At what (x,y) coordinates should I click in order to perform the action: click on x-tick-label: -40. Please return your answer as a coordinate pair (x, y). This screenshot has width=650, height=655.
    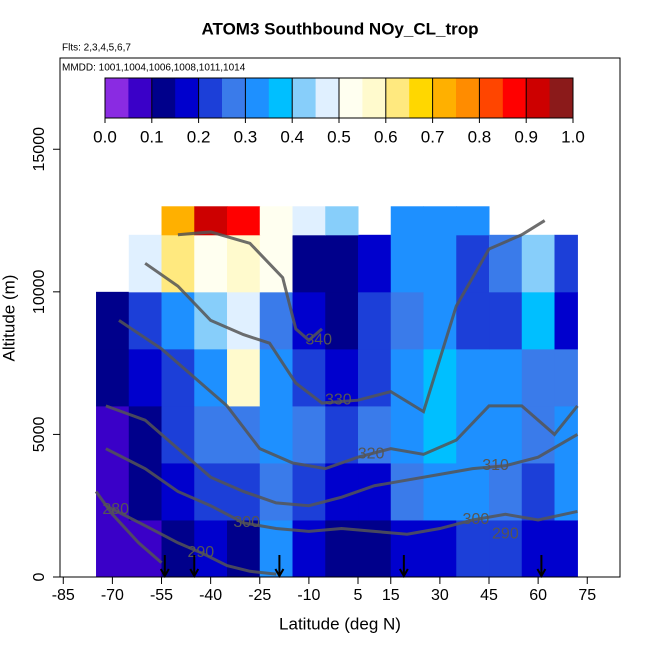
    Looking at the image, I should click on (210, 595).